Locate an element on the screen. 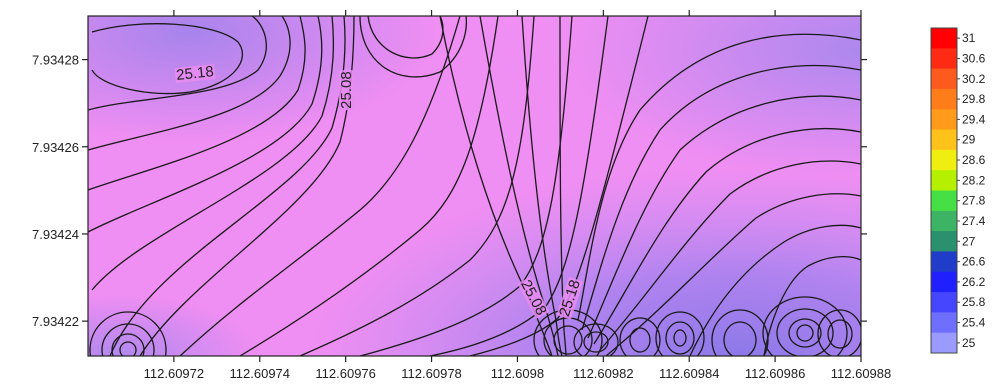 This screenshot has width=1003, height=392. x-tick-label: 112.60982 is located at coordinates (603, 373).